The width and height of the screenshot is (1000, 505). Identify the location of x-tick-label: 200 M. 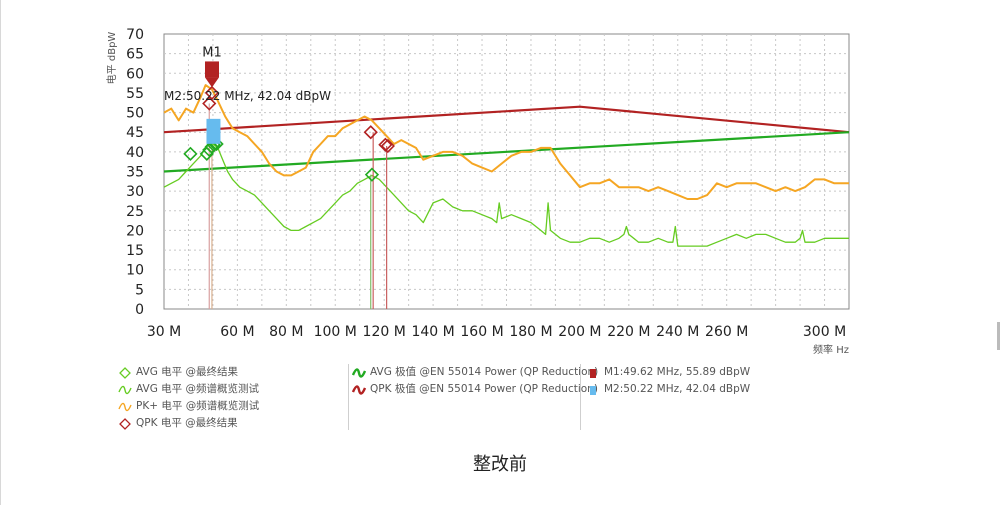
(579, 332).